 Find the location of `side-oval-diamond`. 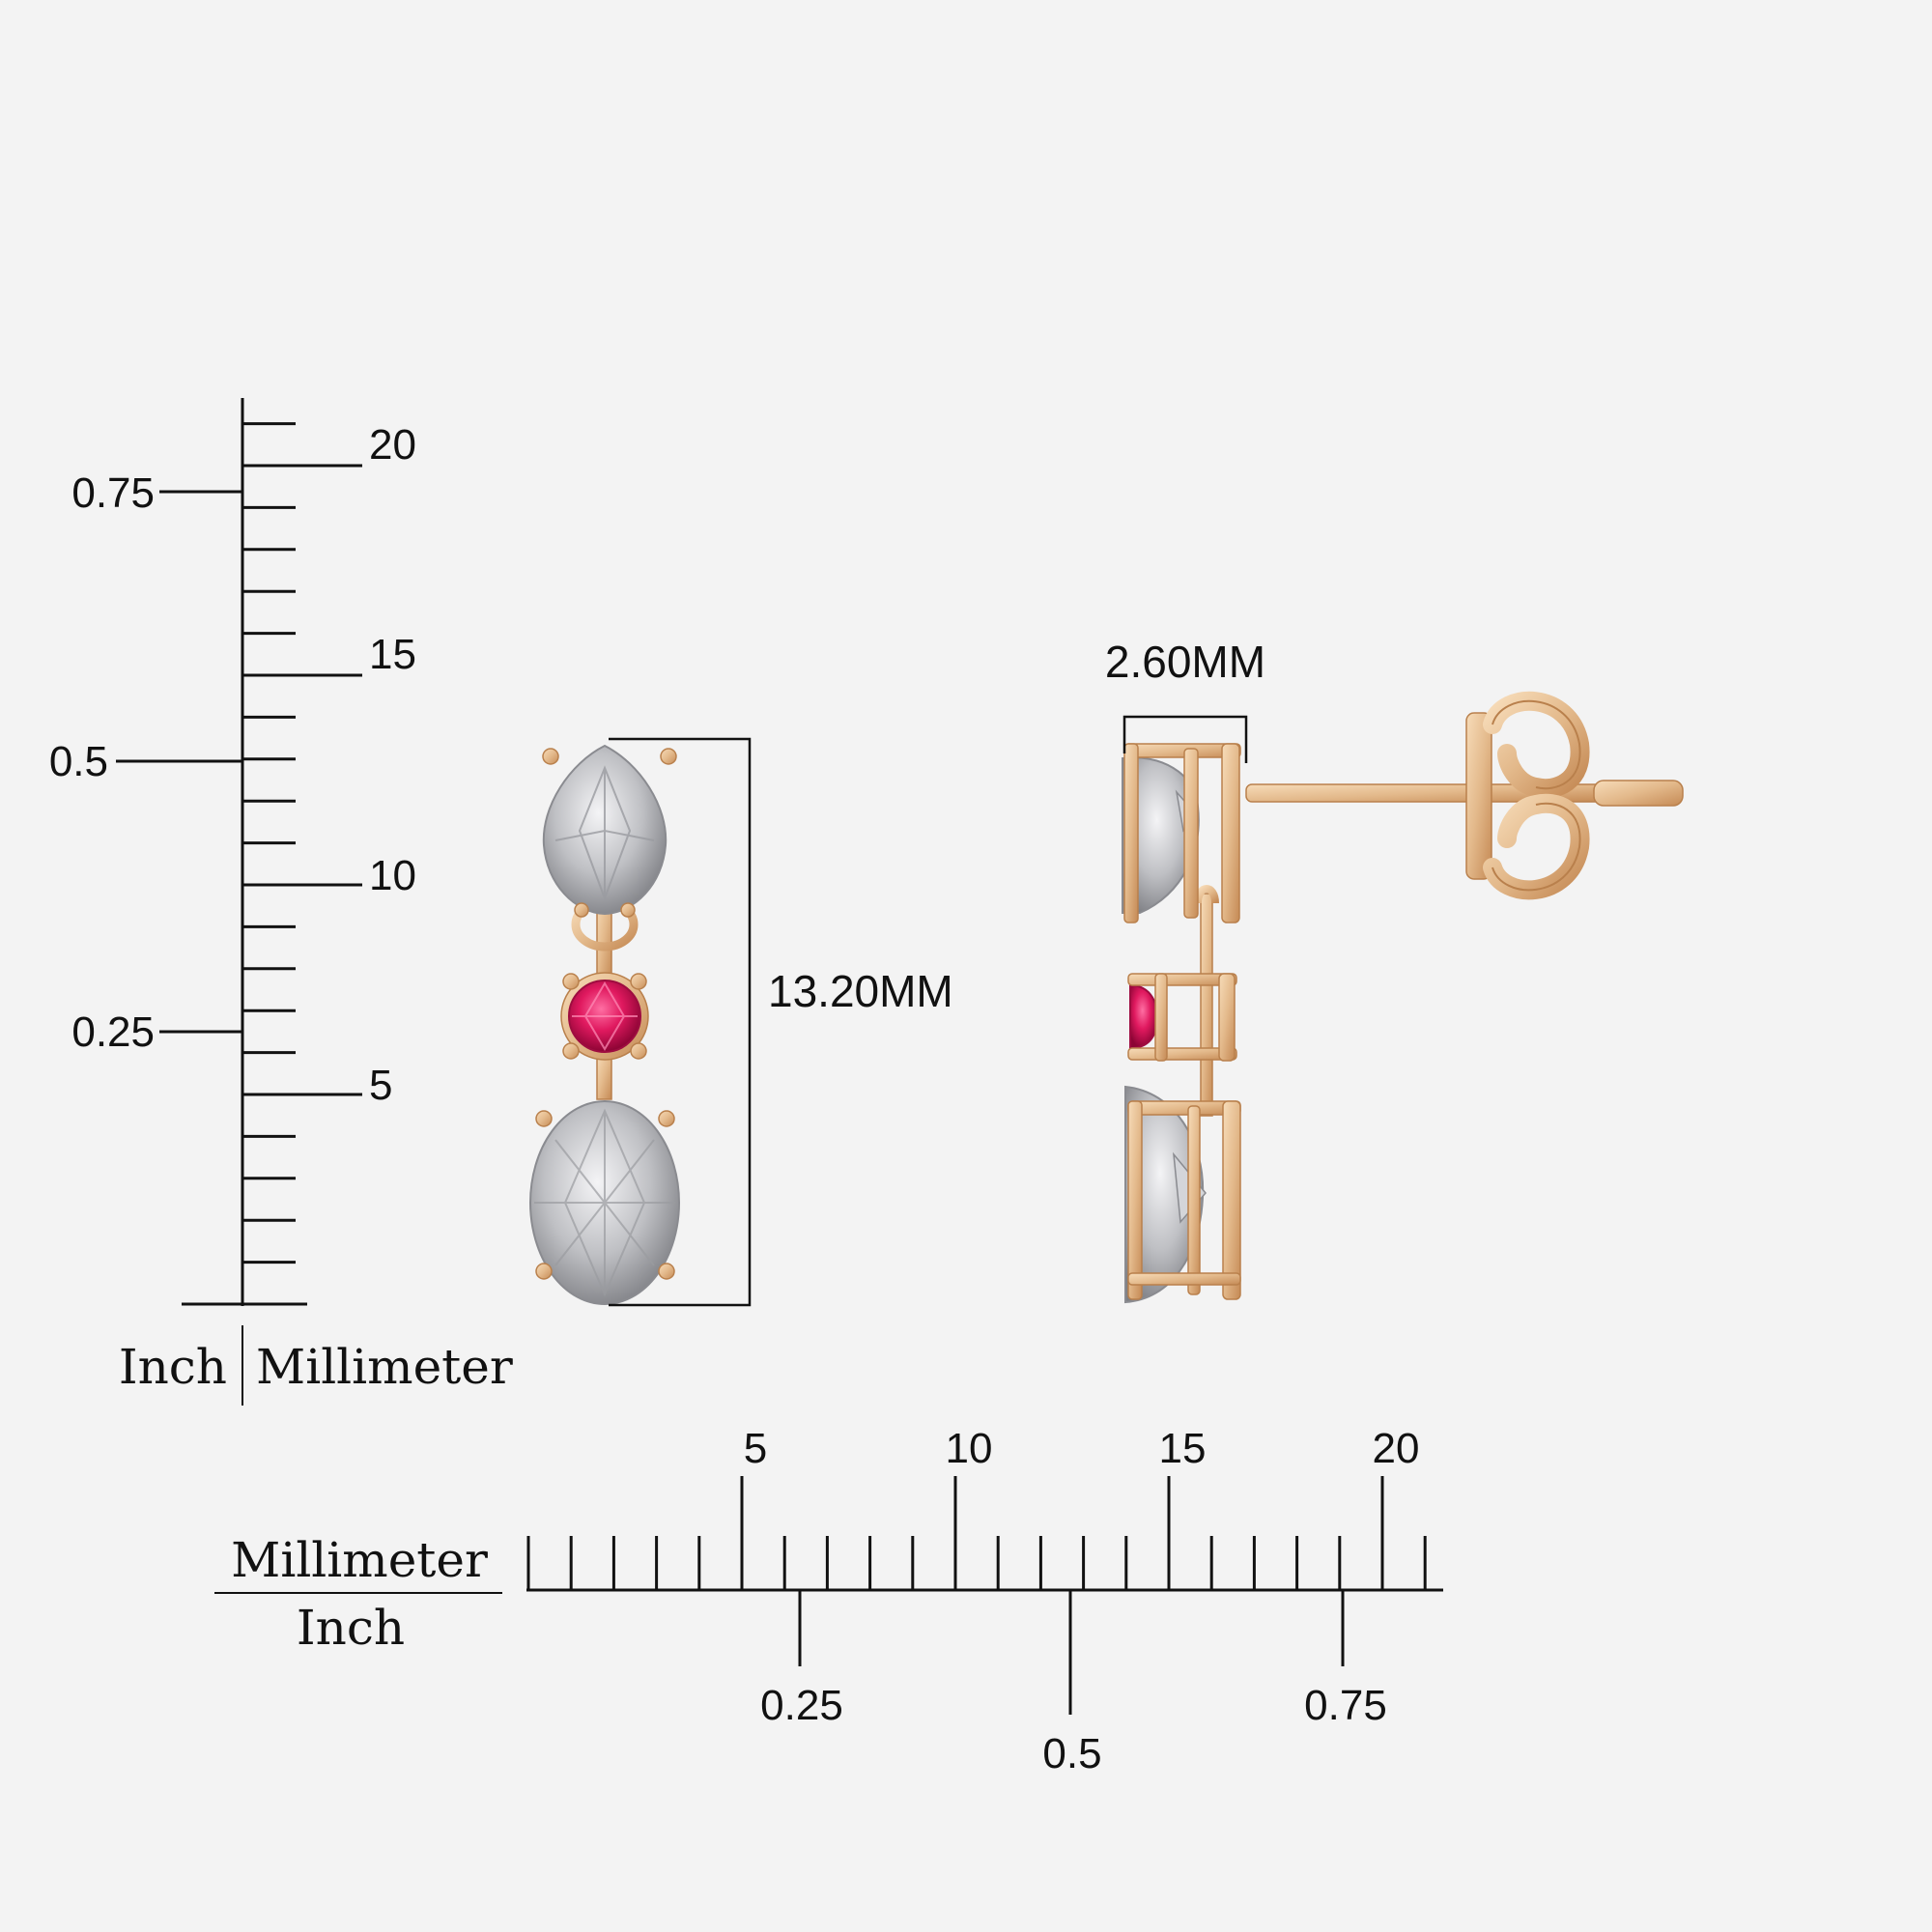

side-oval-diamond is located at coordinates (1182, 1194).